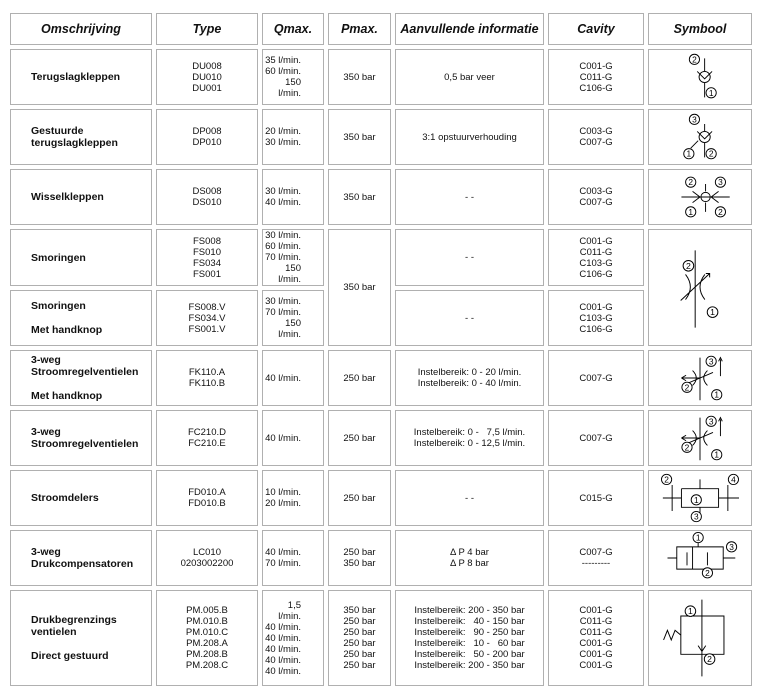  What do you see at coordinates (85, 444) in the screenshot?
I see `description-line: Stroomregelventielen` at bounding box center [85, 444].